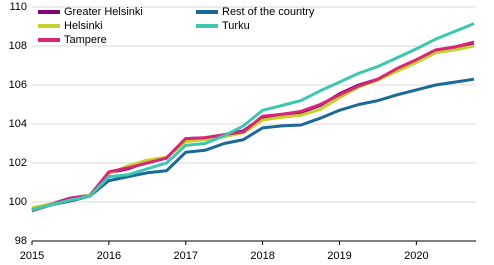 The height and width of the screenshot is (265, 494). What do you see at coordinates (103, 12) in the screenshot?
I see `legend-label: Greater Helsinki` at bounding box center [103, 12].